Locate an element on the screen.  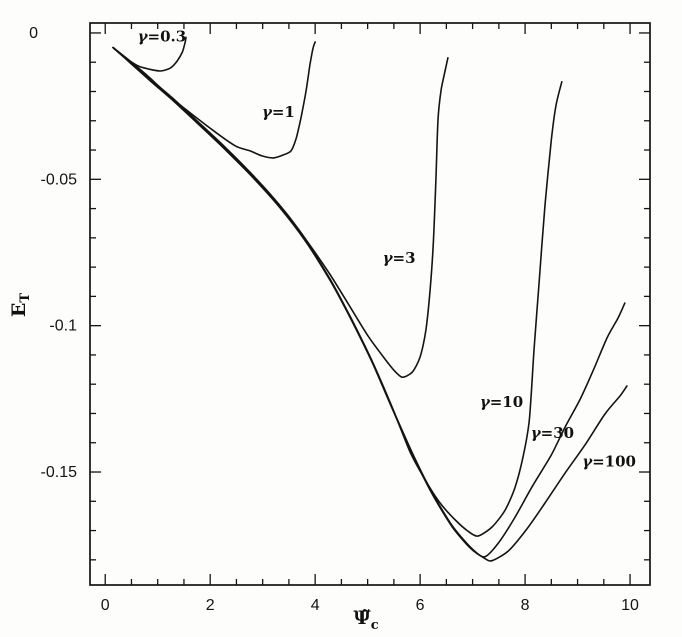
x-tick-label: 8 is located at coordinates (525, 605).